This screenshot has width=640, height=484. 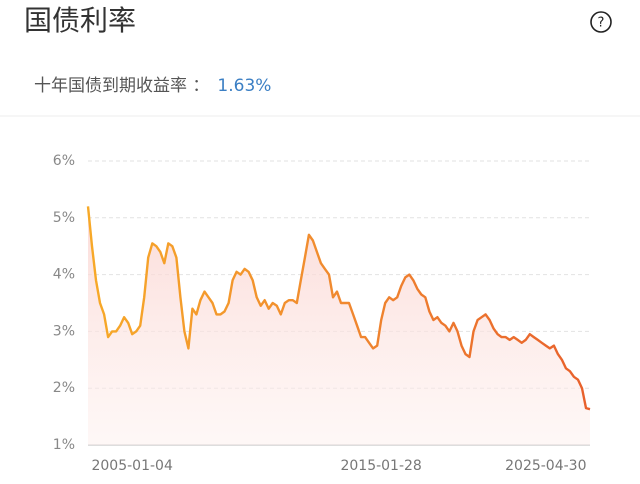 I want to click on y-tick-label: 5%, so click(x=64, y=218).